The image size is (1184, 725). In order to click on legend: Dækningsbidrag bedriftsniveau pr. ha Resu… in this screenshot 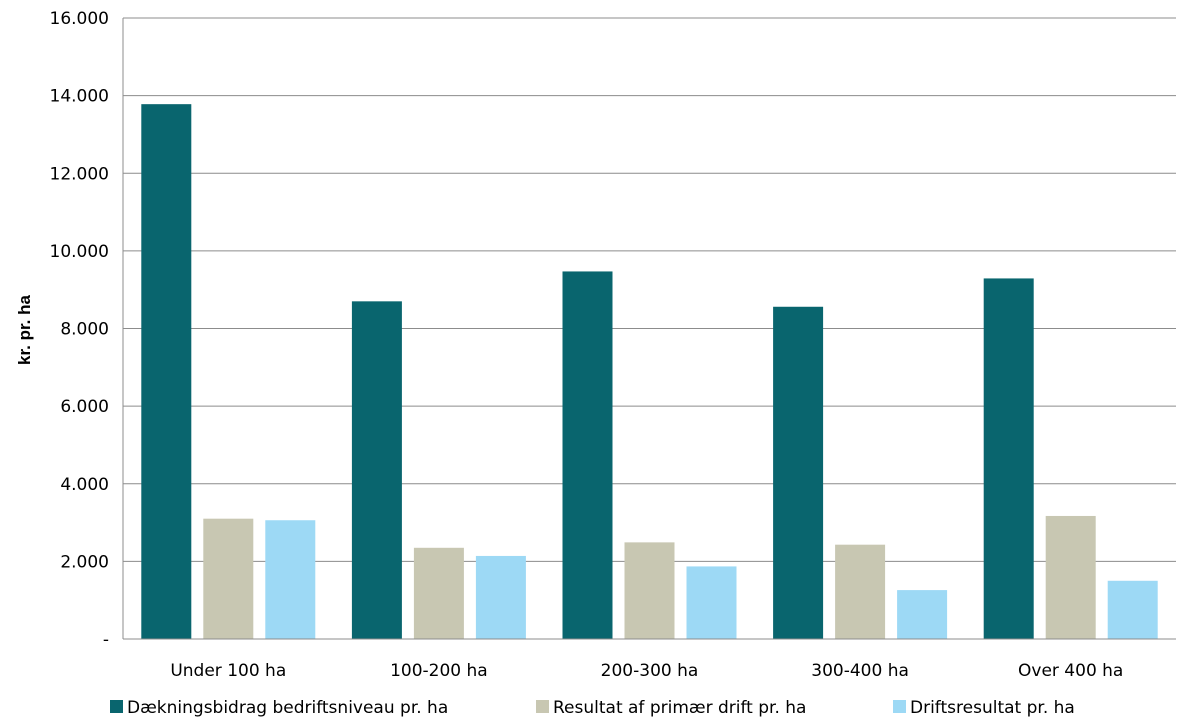, I will do `click(592, 708)`.